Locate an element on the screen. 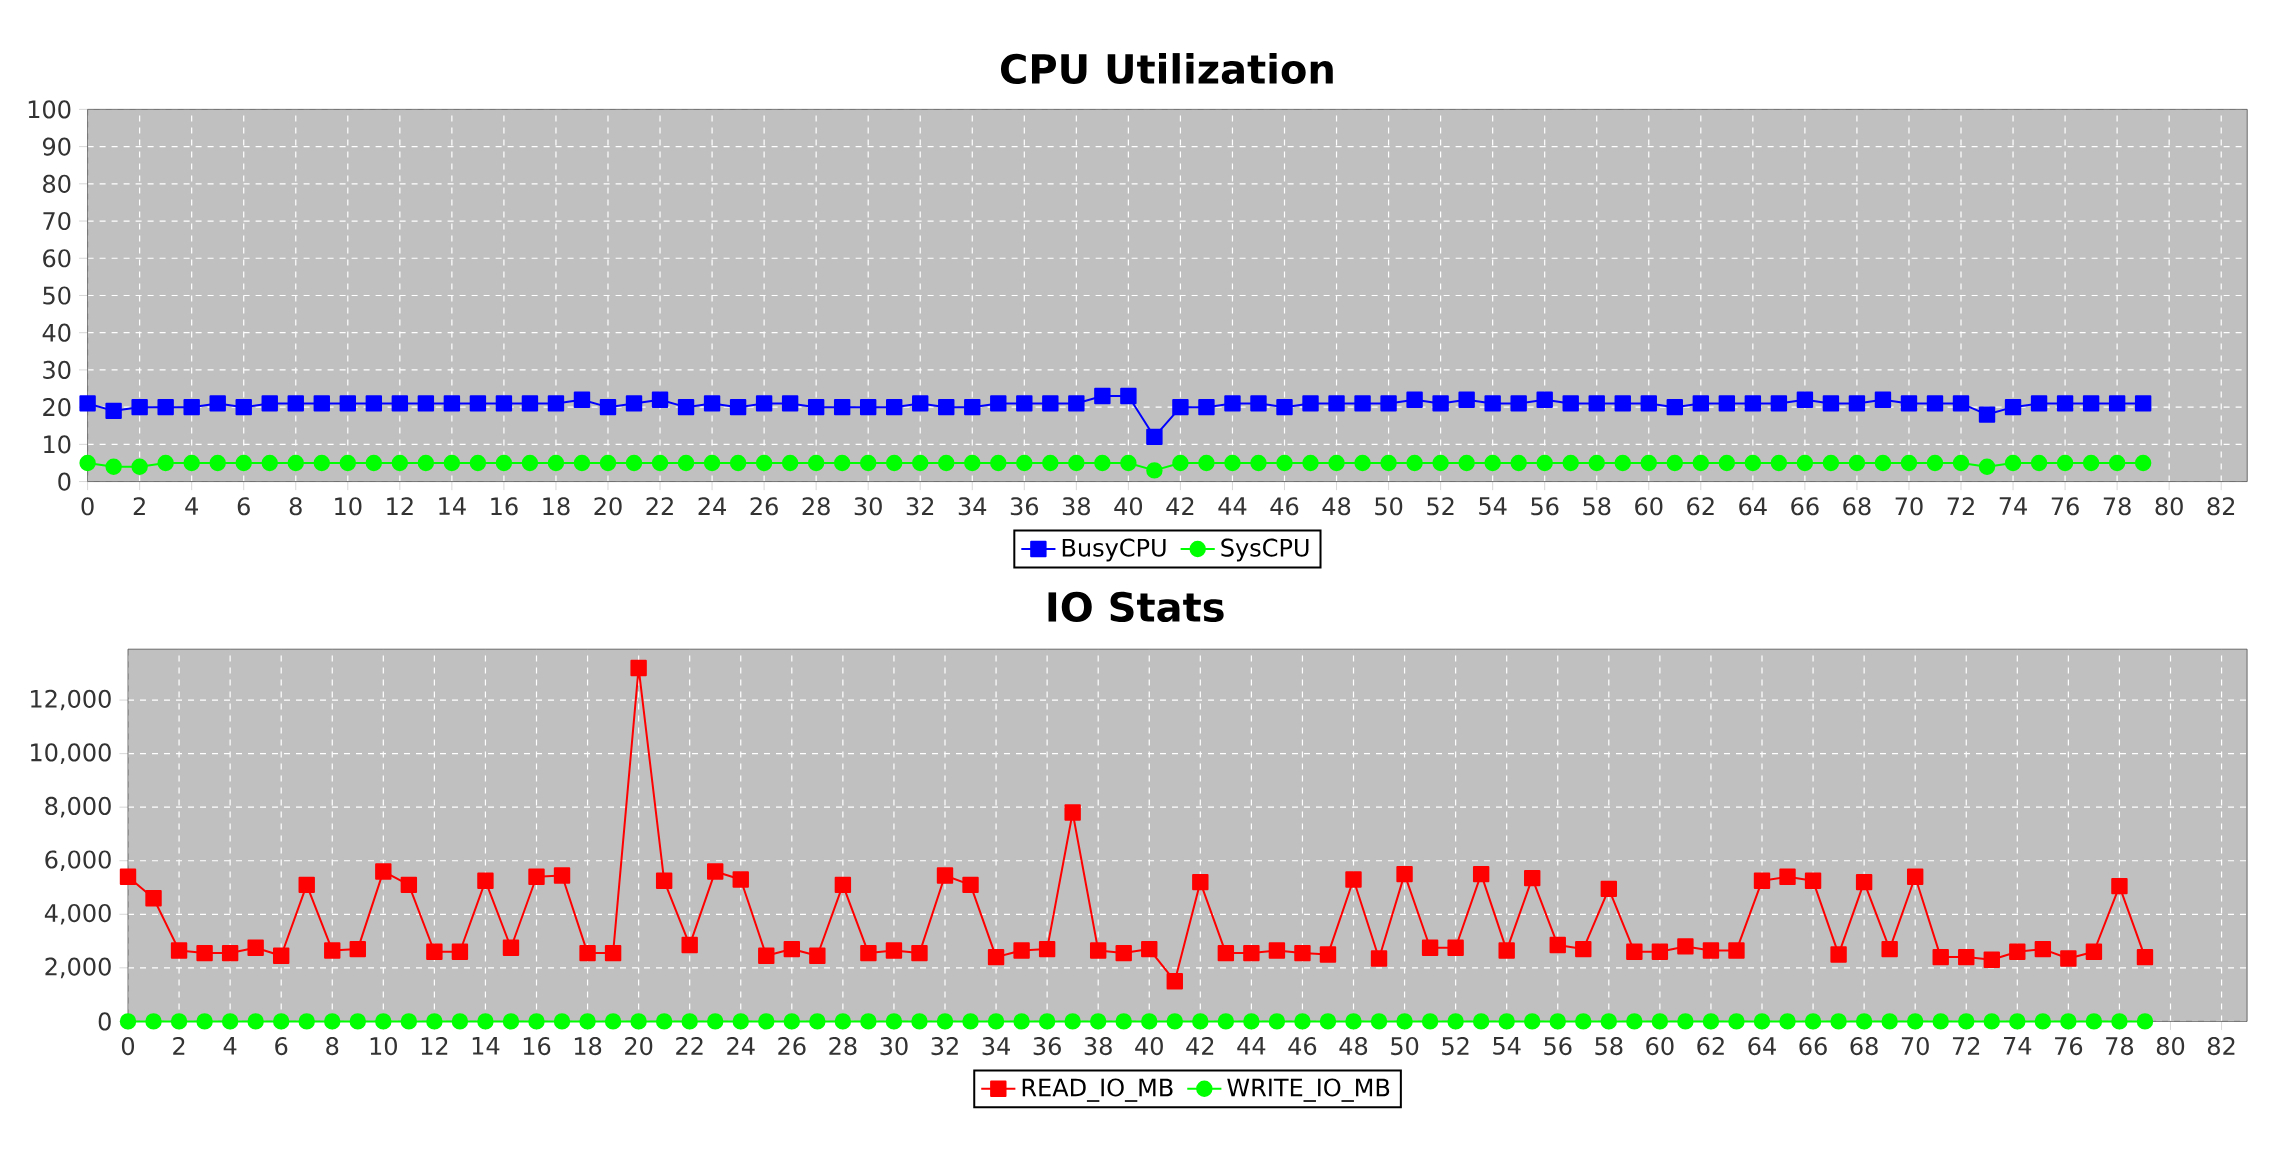 The image size is (2288, 1154). y-tick-label: 100 is located at coordinates (49, 109).